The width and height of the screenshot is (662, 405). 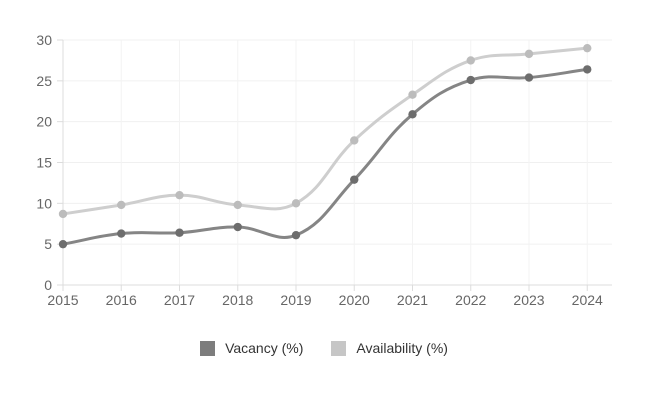 I want to click on y-tick-label: 10, so click(x=44, y=203).